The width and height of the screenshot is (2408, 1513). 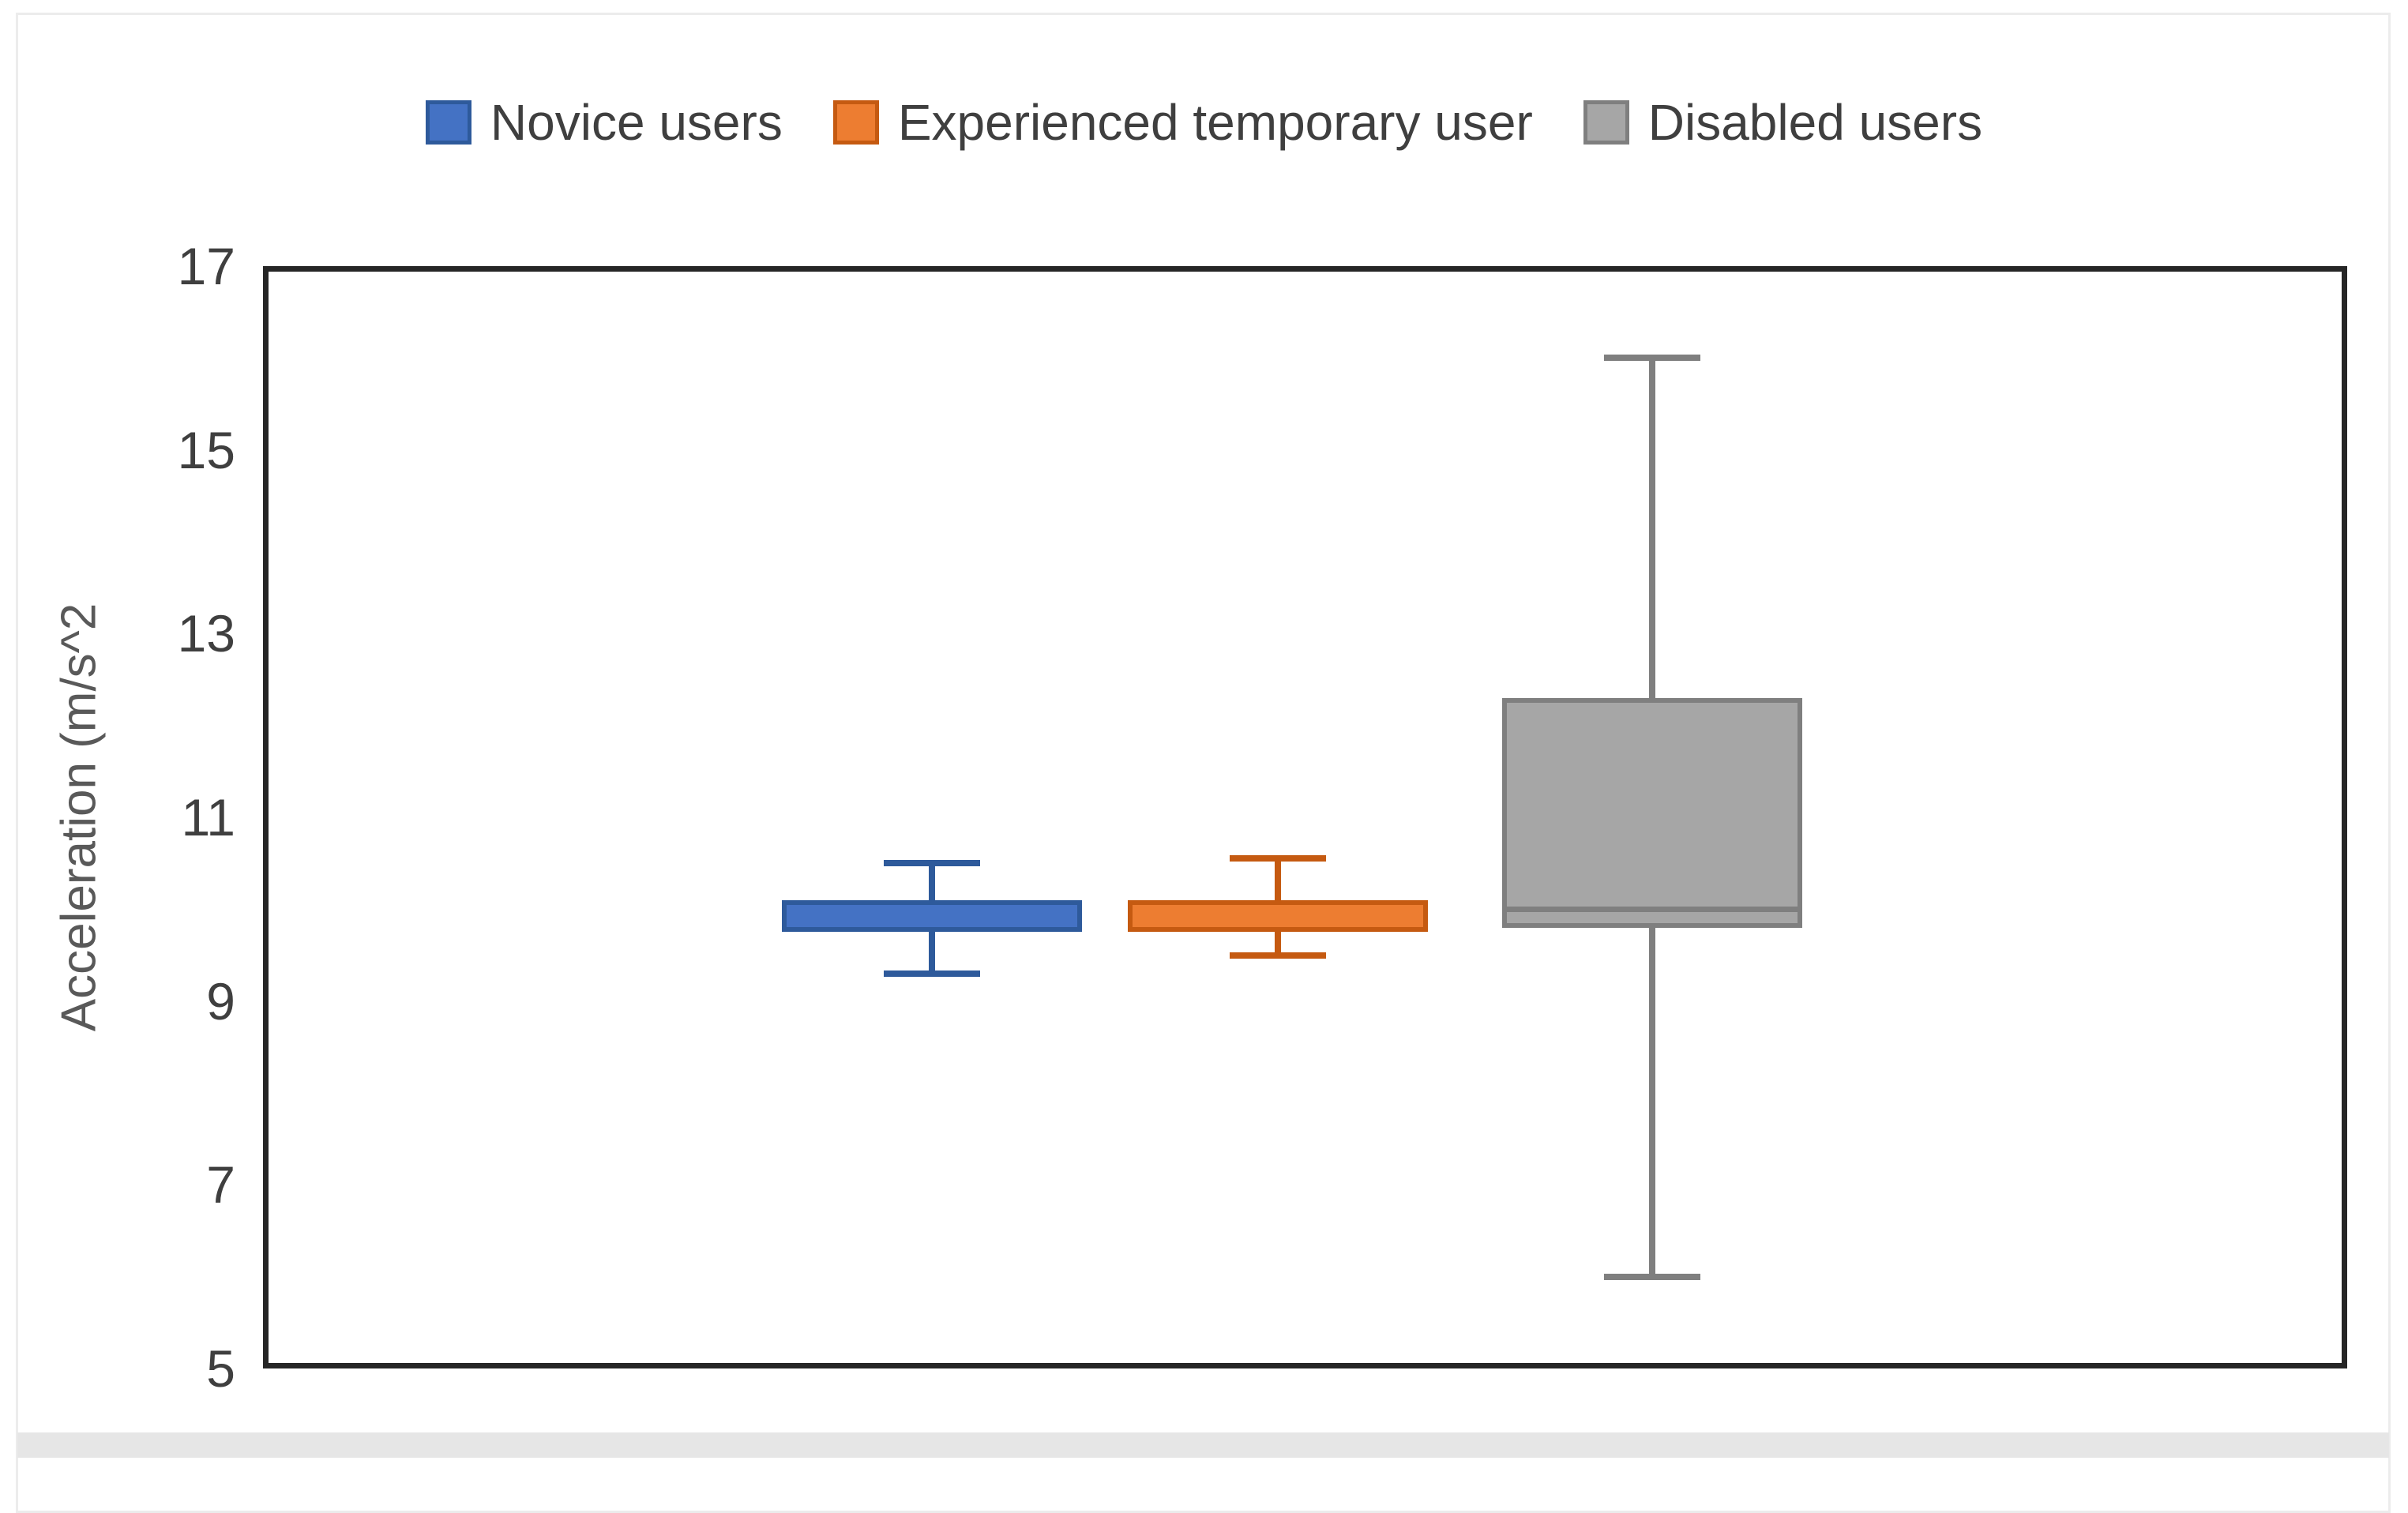 What do you see at coordinates (1815, 123) in the screenshot?
I see `legend-label: Disabled users` at bounding box center [1815, 123].